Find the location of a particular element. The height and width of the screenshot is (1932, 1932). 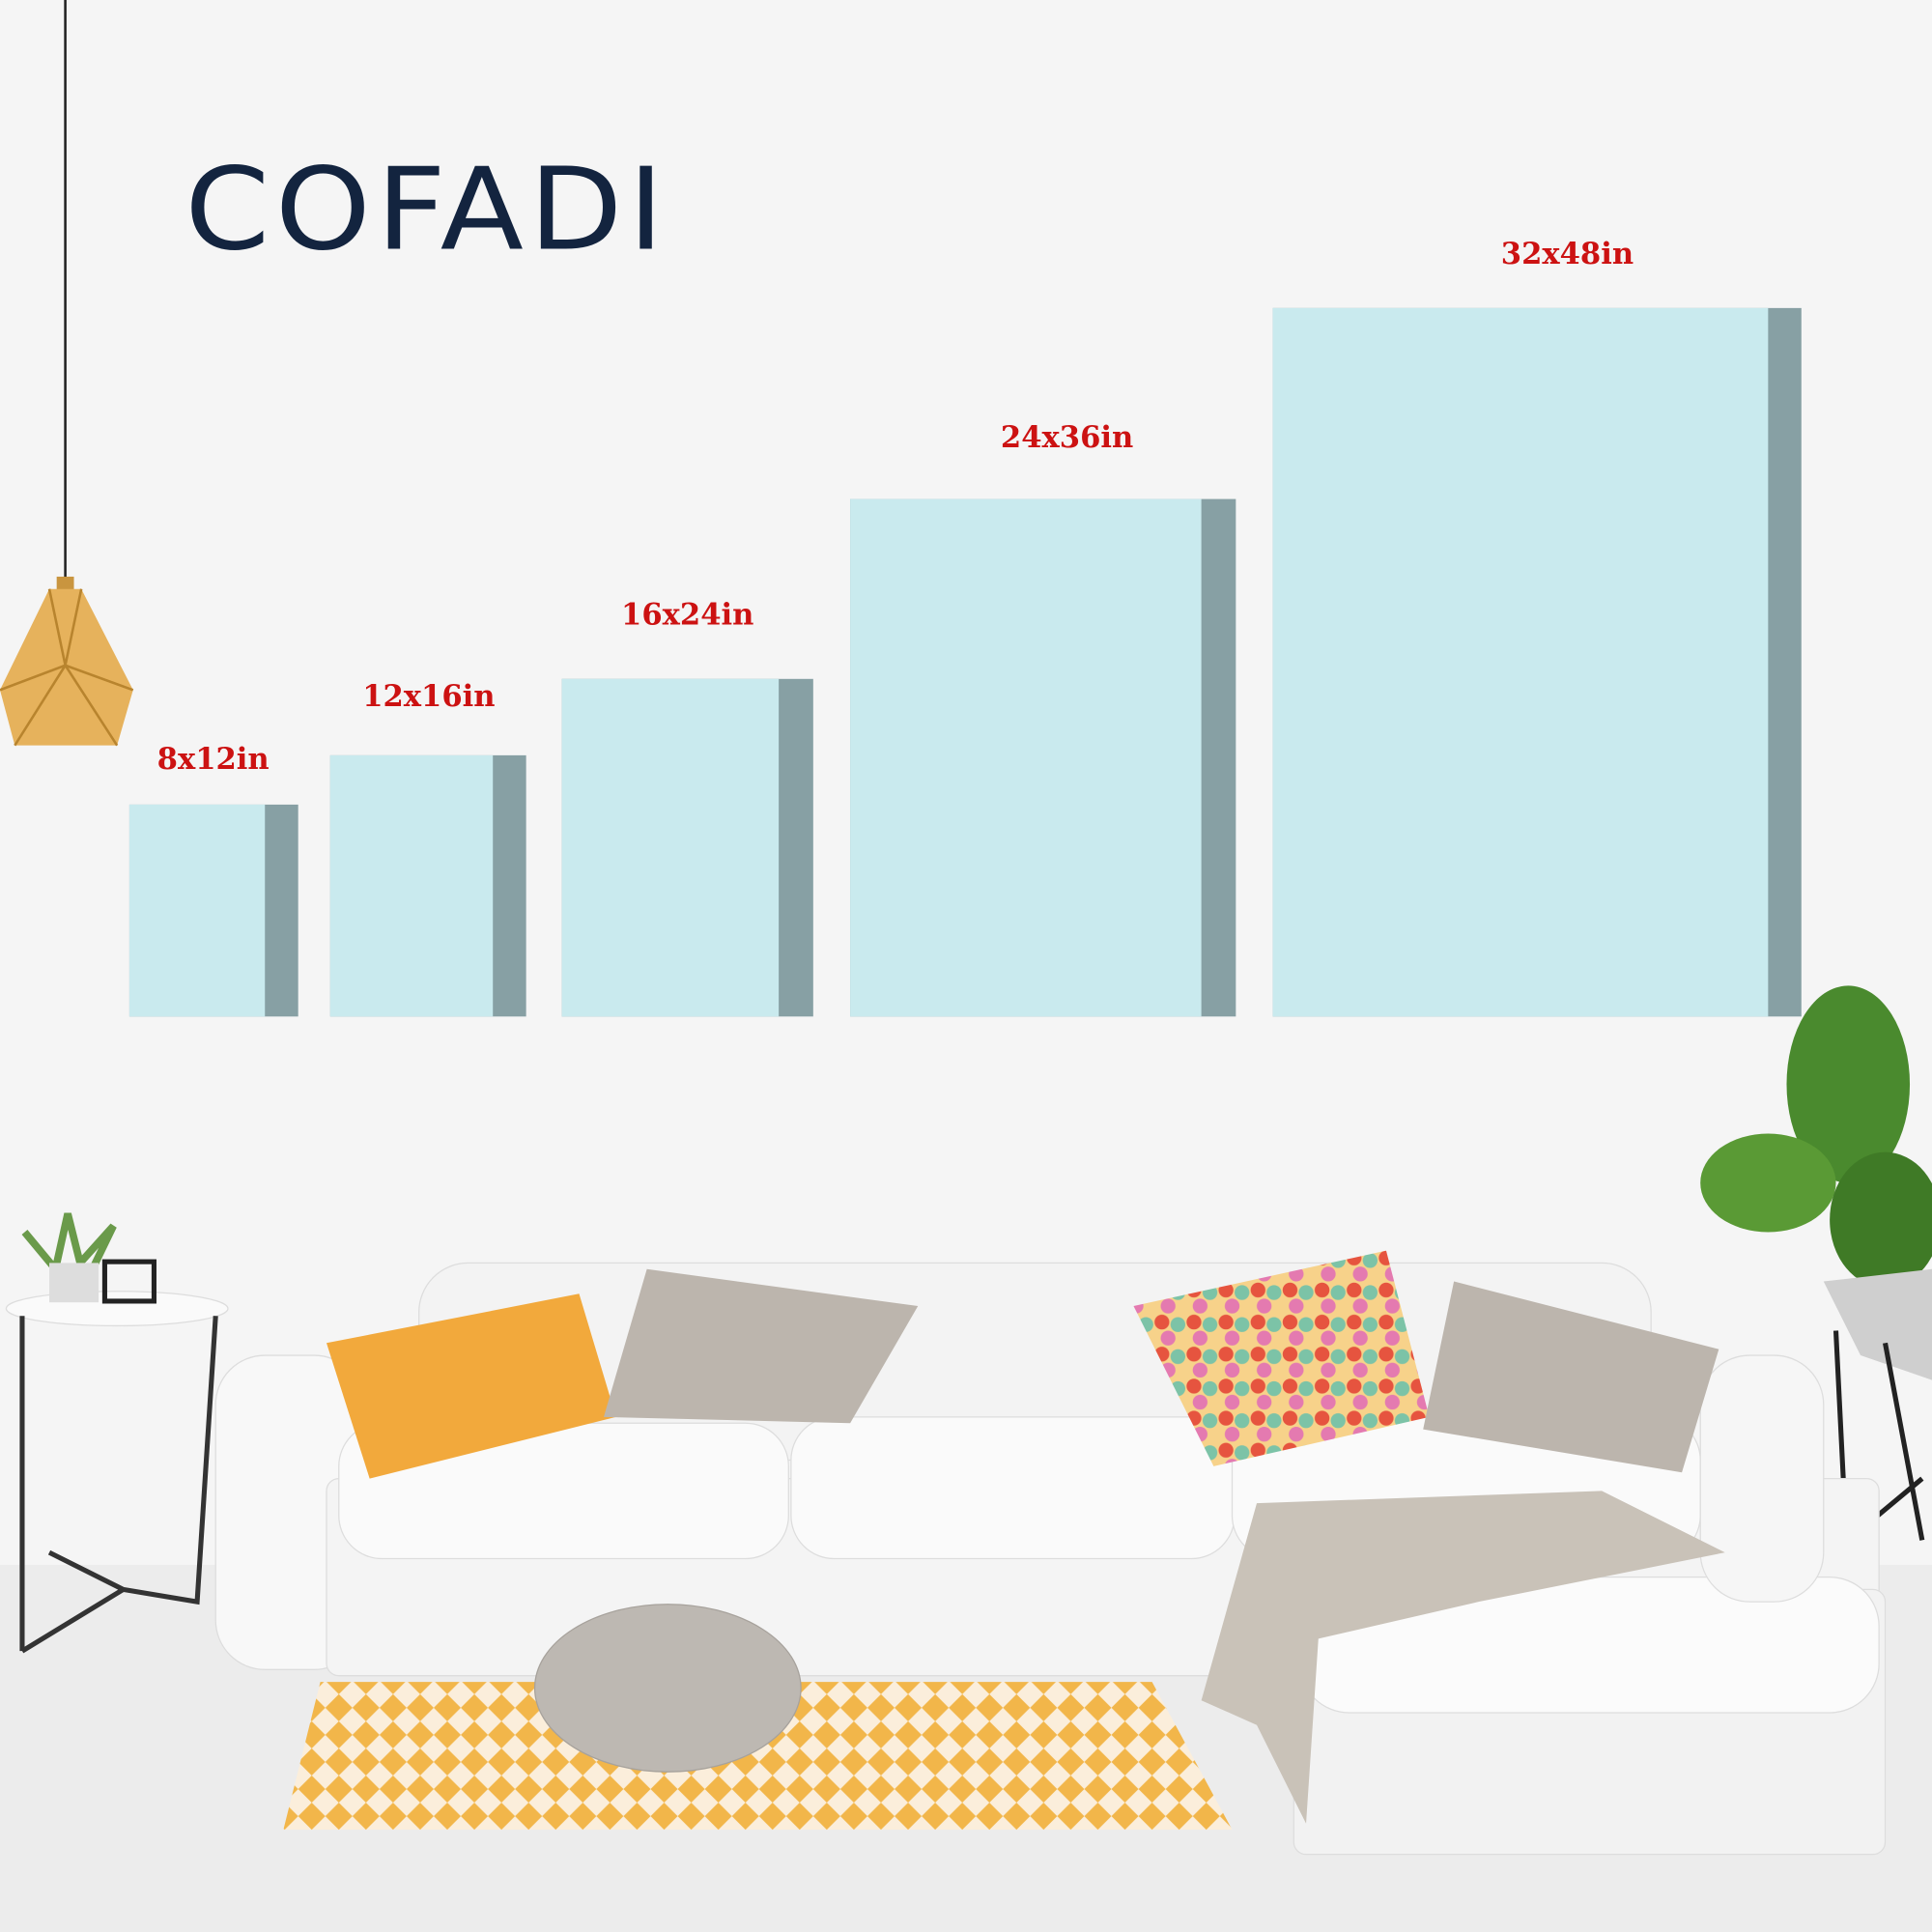

canvas-32x48: 32x48in is located at coordinates (1537, 627).